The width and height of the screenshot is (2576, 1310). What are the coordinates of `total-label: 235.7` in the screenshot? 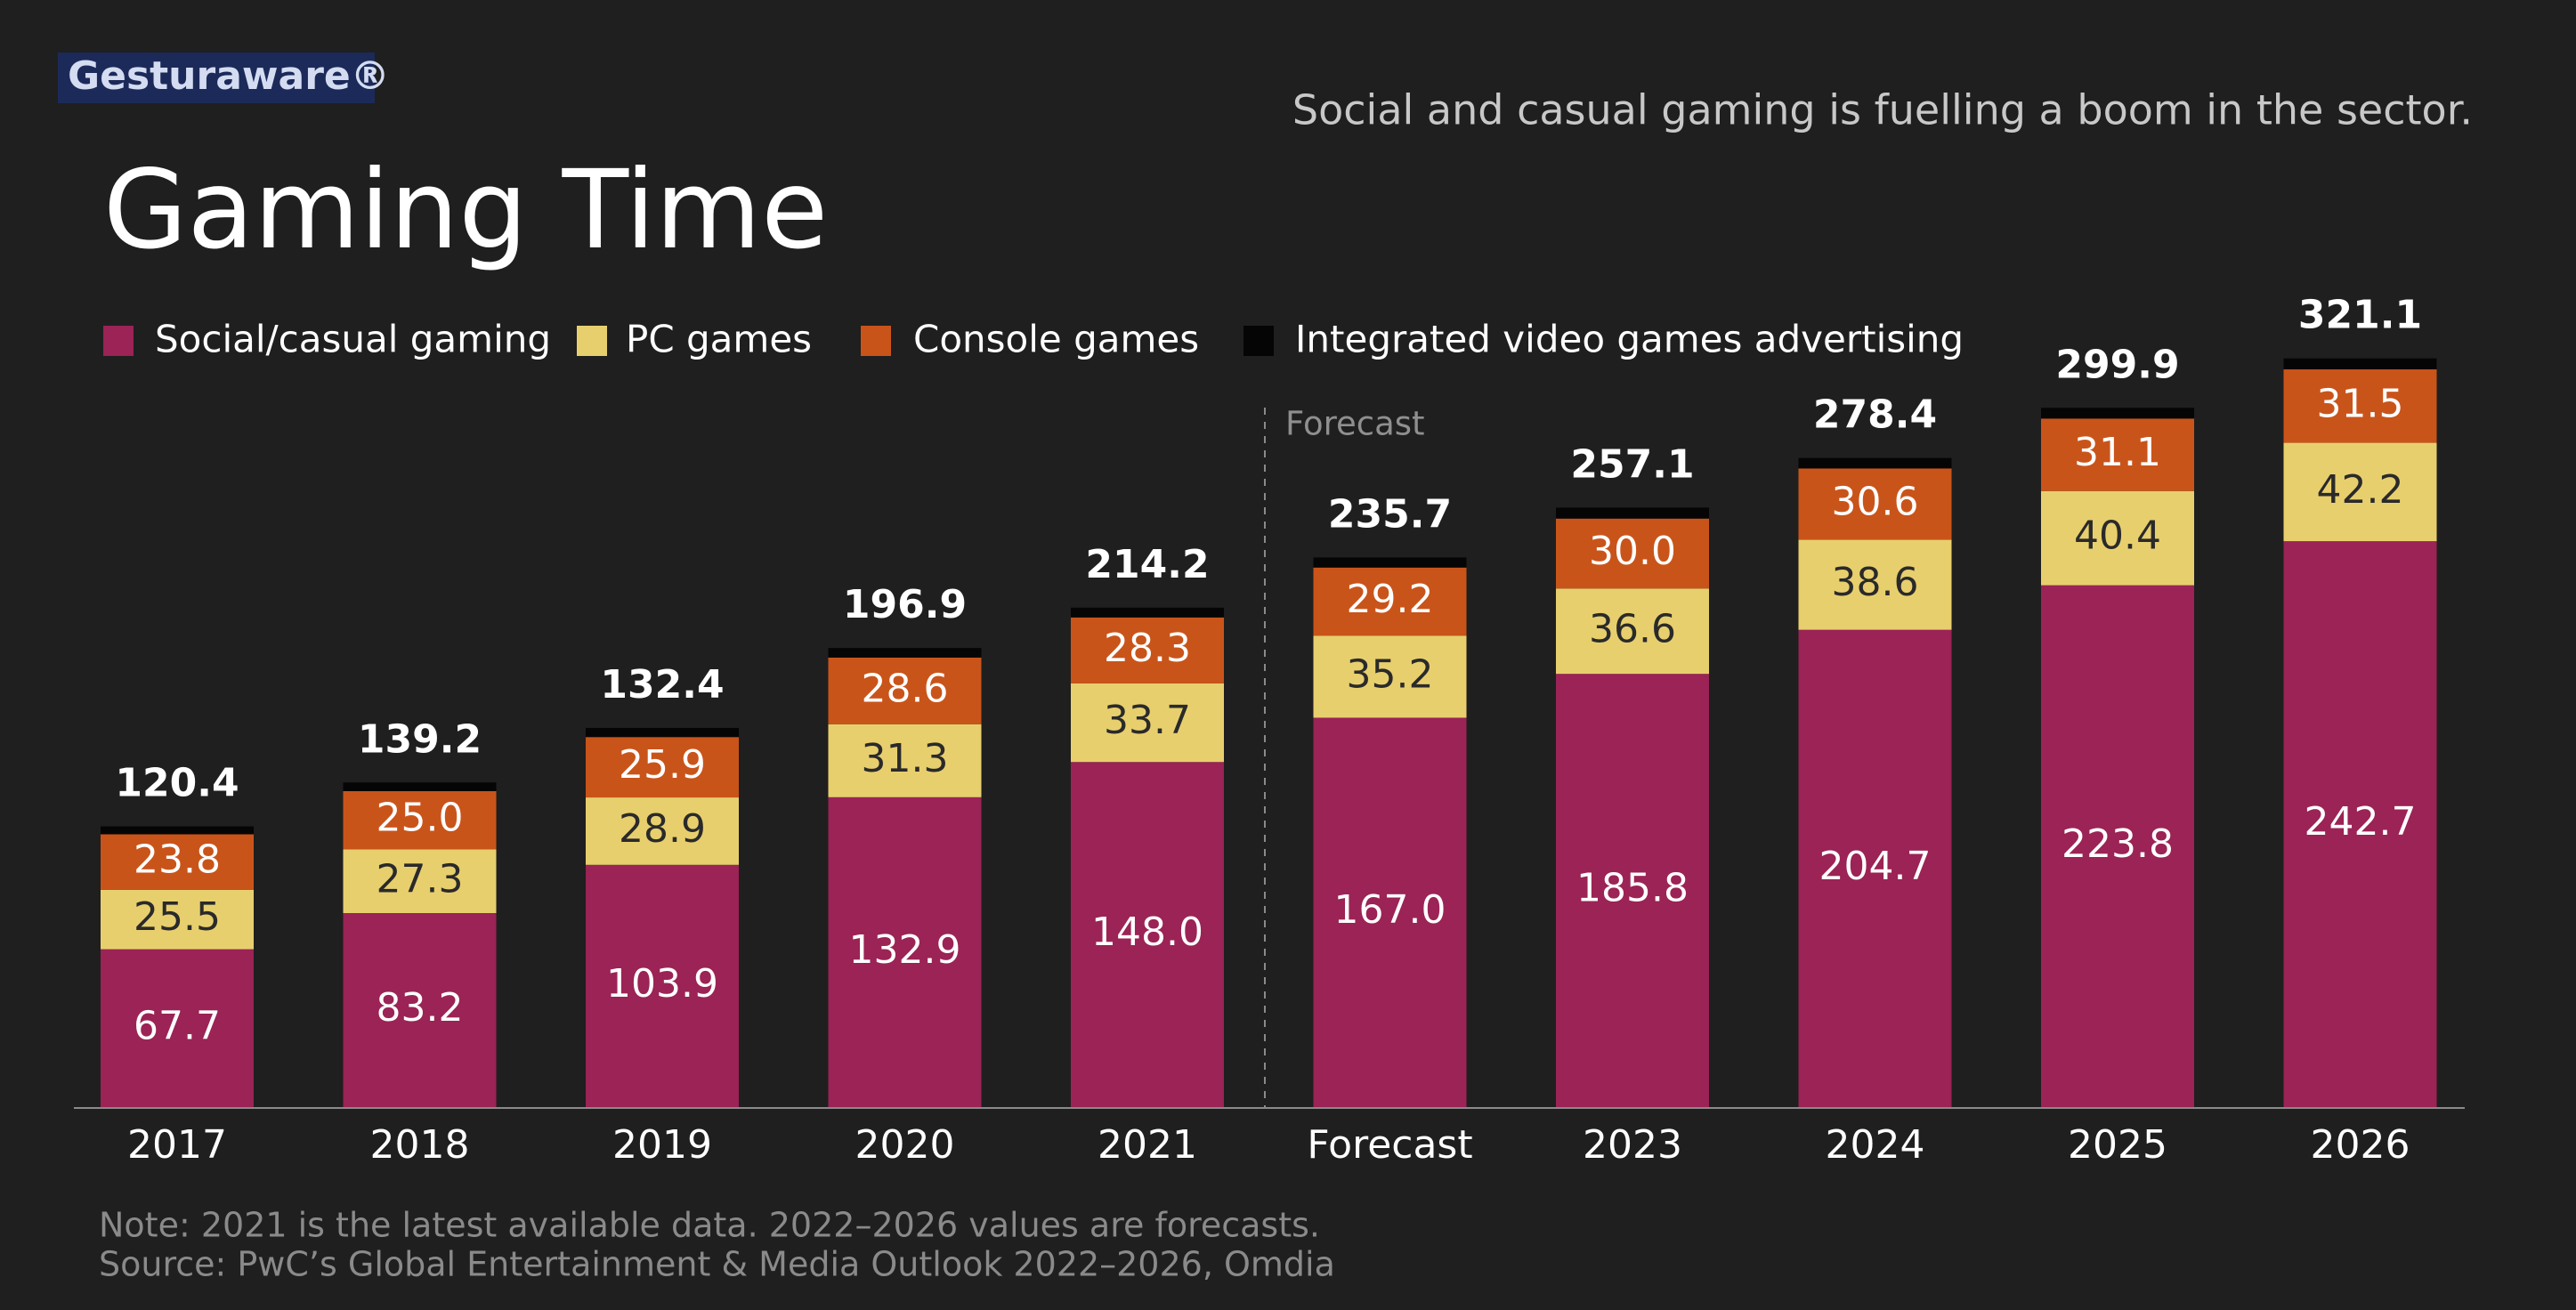 It's located at (1390, 514).